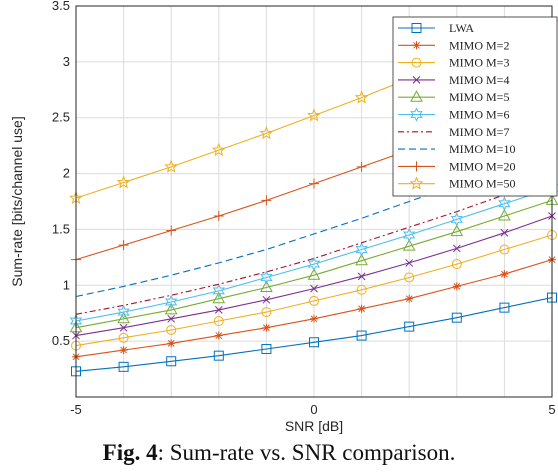 Image resolution: width=558 pixels, height=476 pixels. Describe the element at coordinates (551, 409) in the screenshot. I see `x-tick-label: 5` at that location.